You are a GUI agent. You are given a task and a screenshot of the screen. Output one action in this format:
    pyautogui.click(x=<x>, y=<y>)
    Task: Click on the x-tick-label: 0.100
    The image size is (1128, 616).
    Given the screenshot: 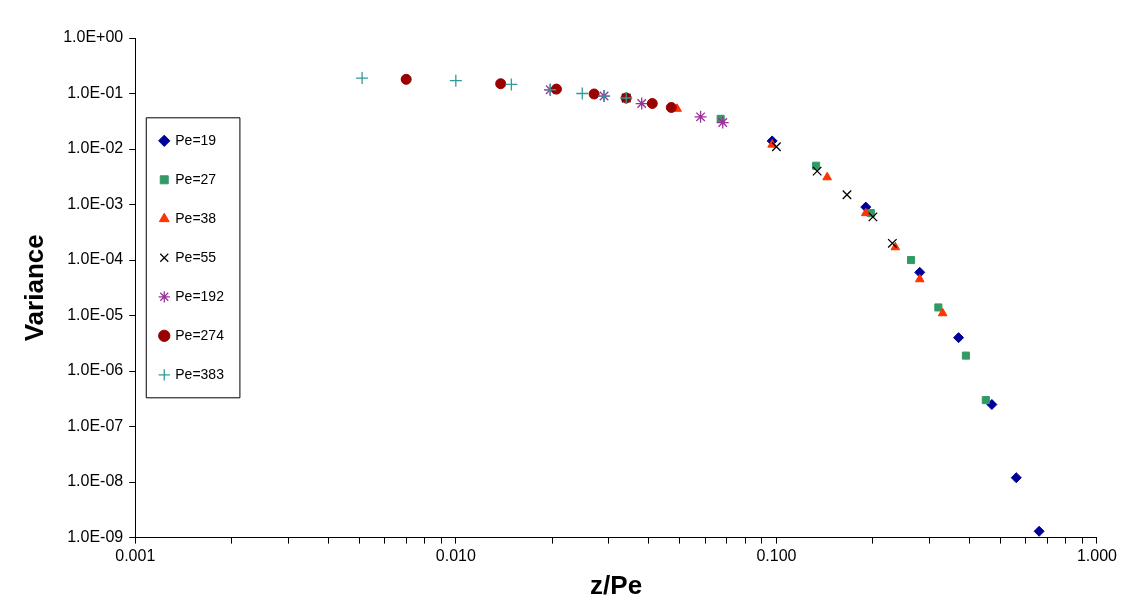 What is the action you would take?
    pyautogui.click(x=776, y=555)
    